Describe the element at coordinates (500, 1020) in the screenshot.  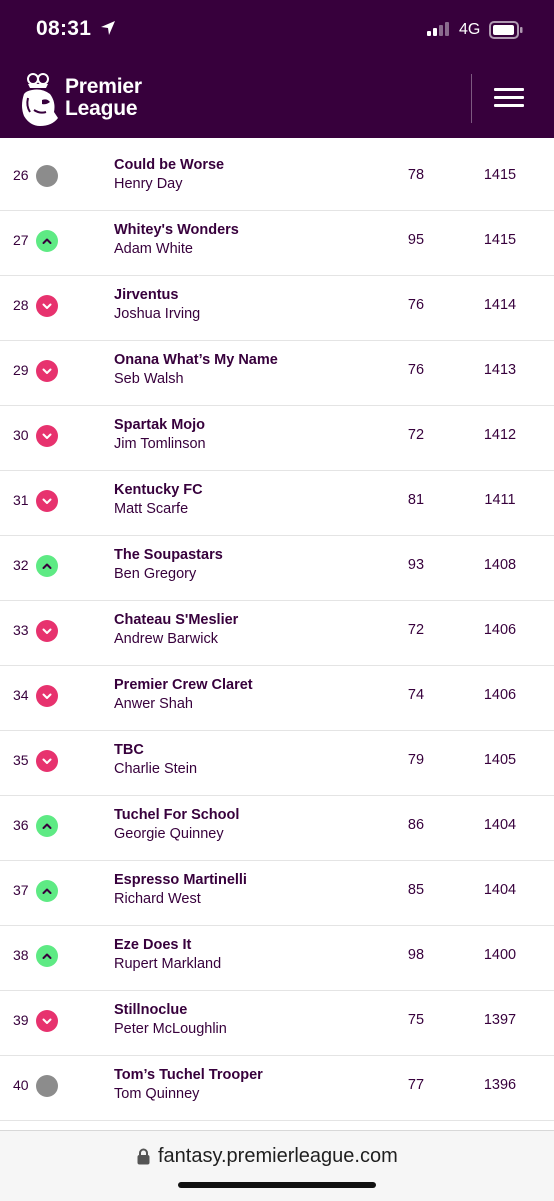
I see `total-points: 1397` at that location.